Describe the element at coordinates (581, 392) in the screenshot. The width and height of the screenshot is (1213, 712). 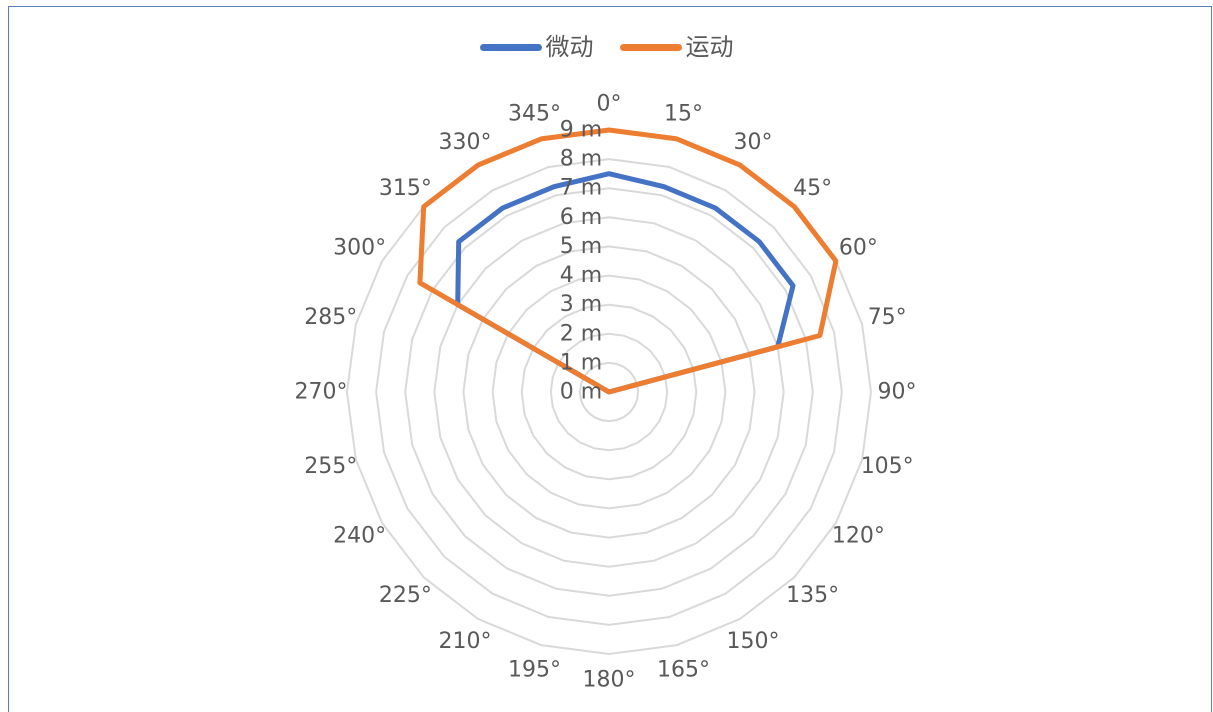
I see `radial-tick-label-0: 0 m` at that location.